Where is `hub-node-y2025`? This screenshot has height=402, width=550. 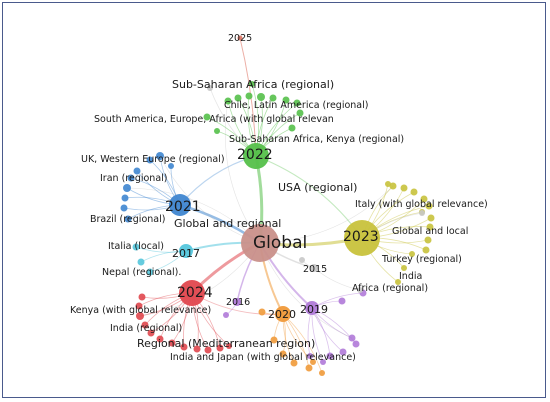 hub-node-y2025 is located at coordinates (240, 38).